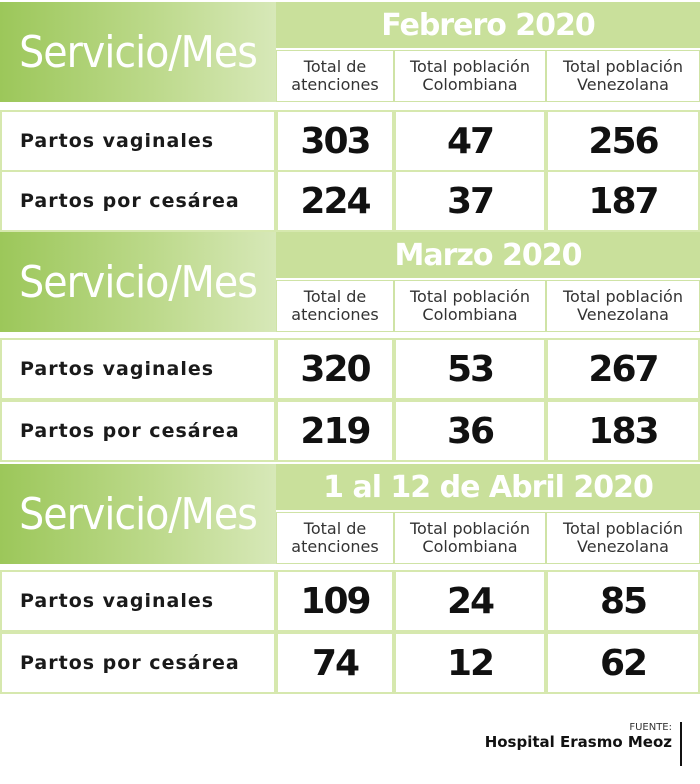 This screenshot has width=700, height=784. What do you see at coordinates (650, 727) in the screenshot?
I see `source-label: FUENTE:` at bounding box center [650, 727].